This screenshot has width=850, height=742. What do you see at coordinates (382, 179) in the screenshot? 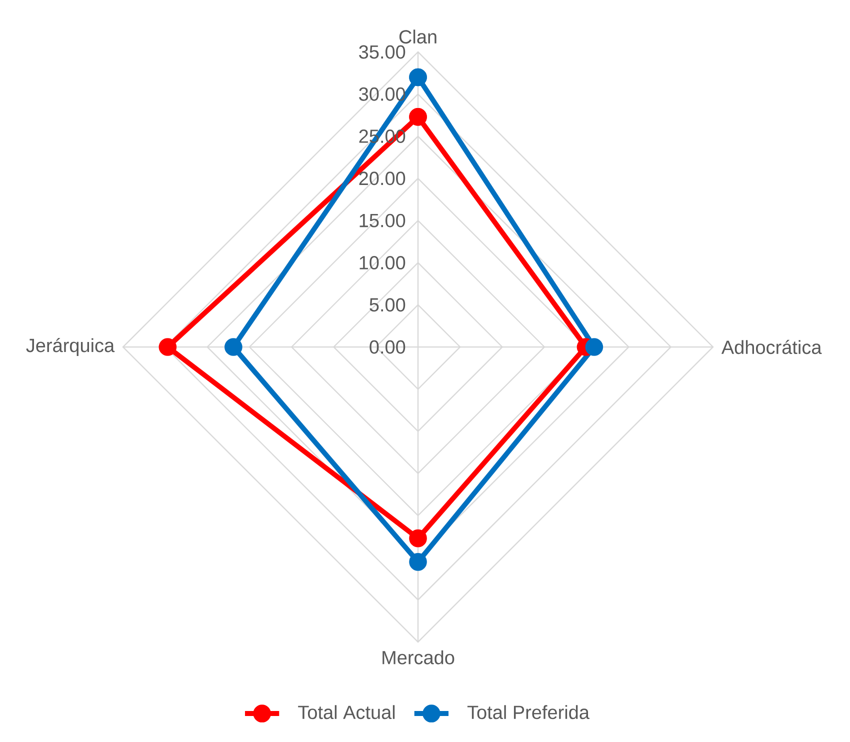
I see `y-tick-label: 20.00` at bounding box center [382, 179].